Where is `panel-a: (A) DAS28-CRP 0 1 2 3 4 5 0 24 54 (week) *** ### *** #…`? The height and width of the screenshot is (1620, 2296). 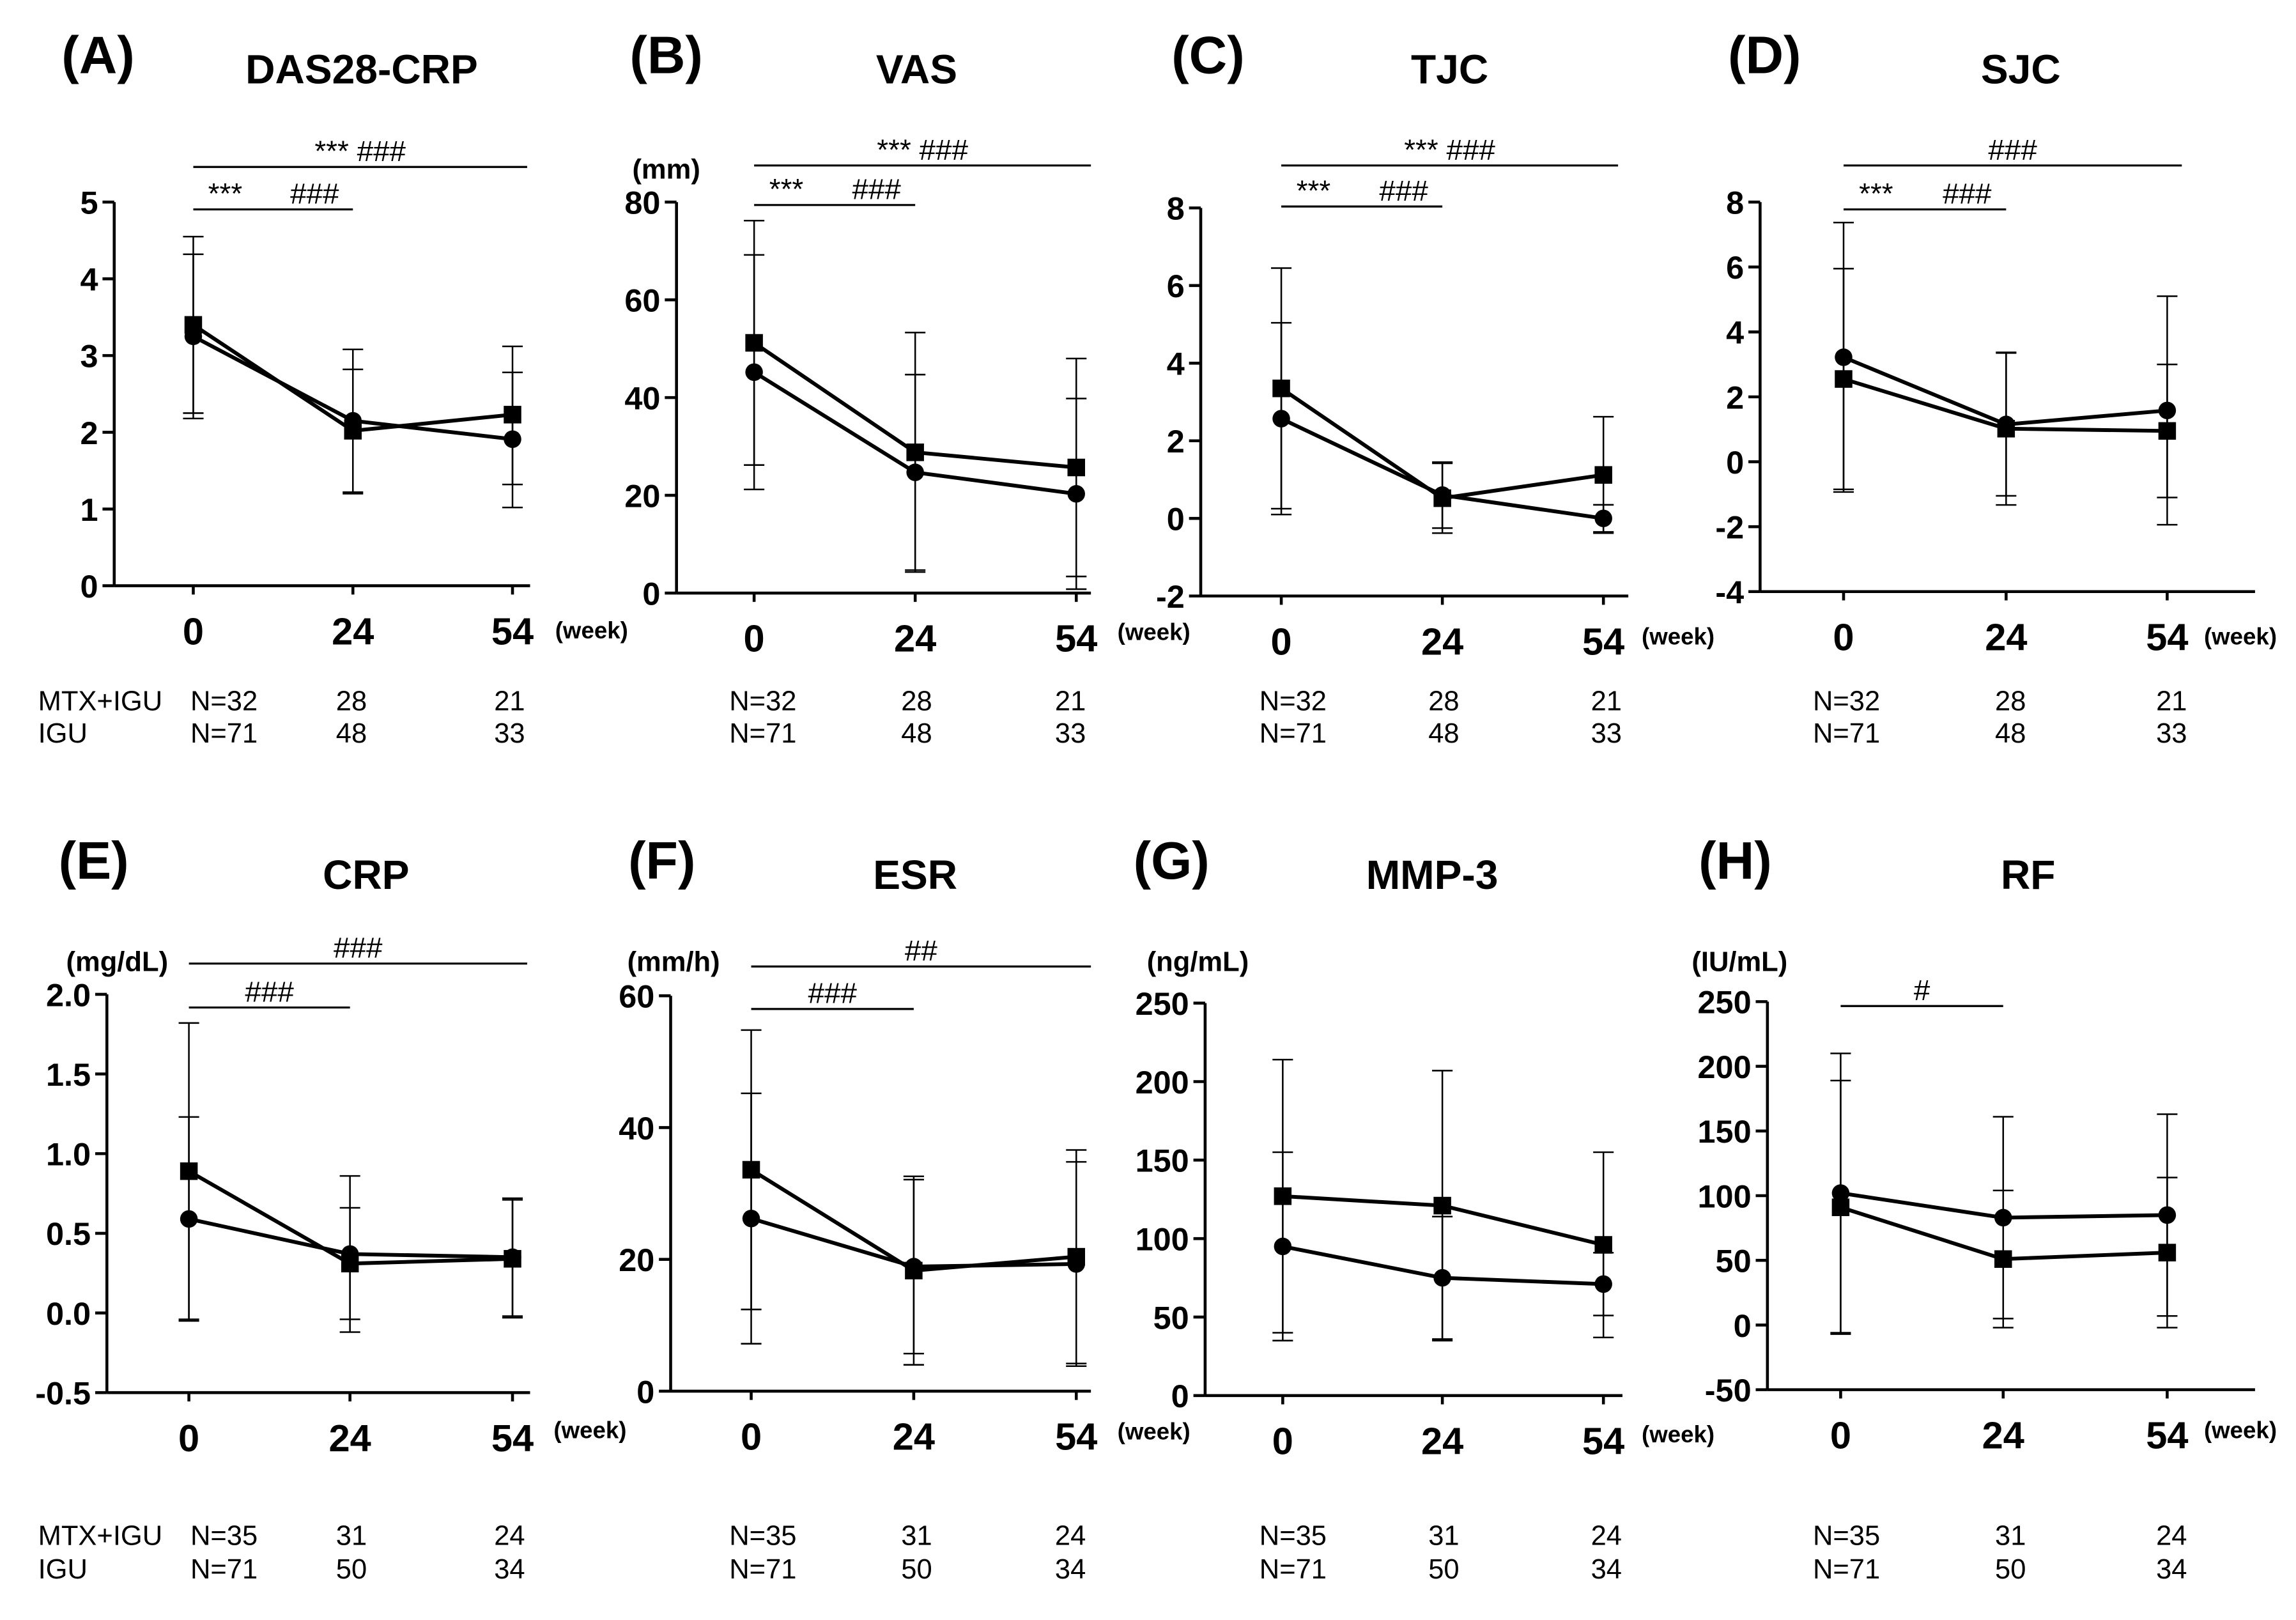 panel-a: (A) DAS28-CRP 0 1 2 3 4 5 0 24 54 (week) *** ### *** #… is located at coordinates (333, 388).